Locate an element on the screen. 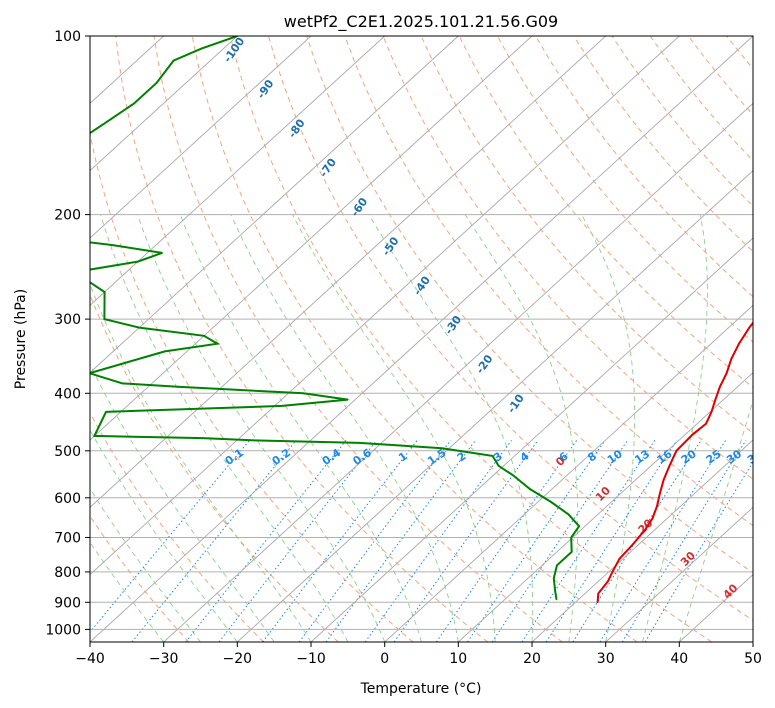 The width and height of the screenshot is (775, 708). mixing-ratio-label: 36 is located at coordinates (755, 457).